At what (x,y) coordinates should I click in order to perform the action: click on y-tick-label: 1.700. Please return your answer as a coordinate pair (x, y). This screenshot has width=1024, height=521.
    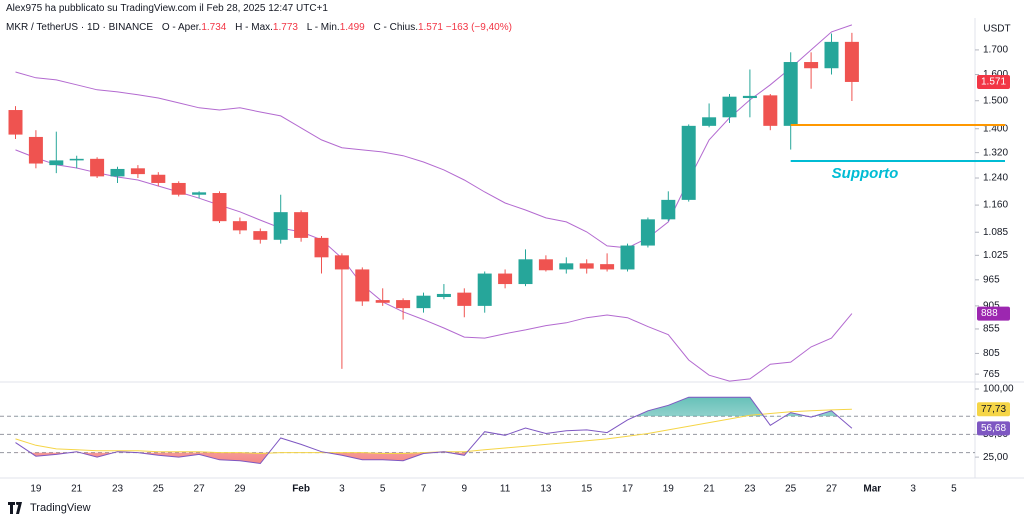
    Looking at the image, I should click on (995, 50).